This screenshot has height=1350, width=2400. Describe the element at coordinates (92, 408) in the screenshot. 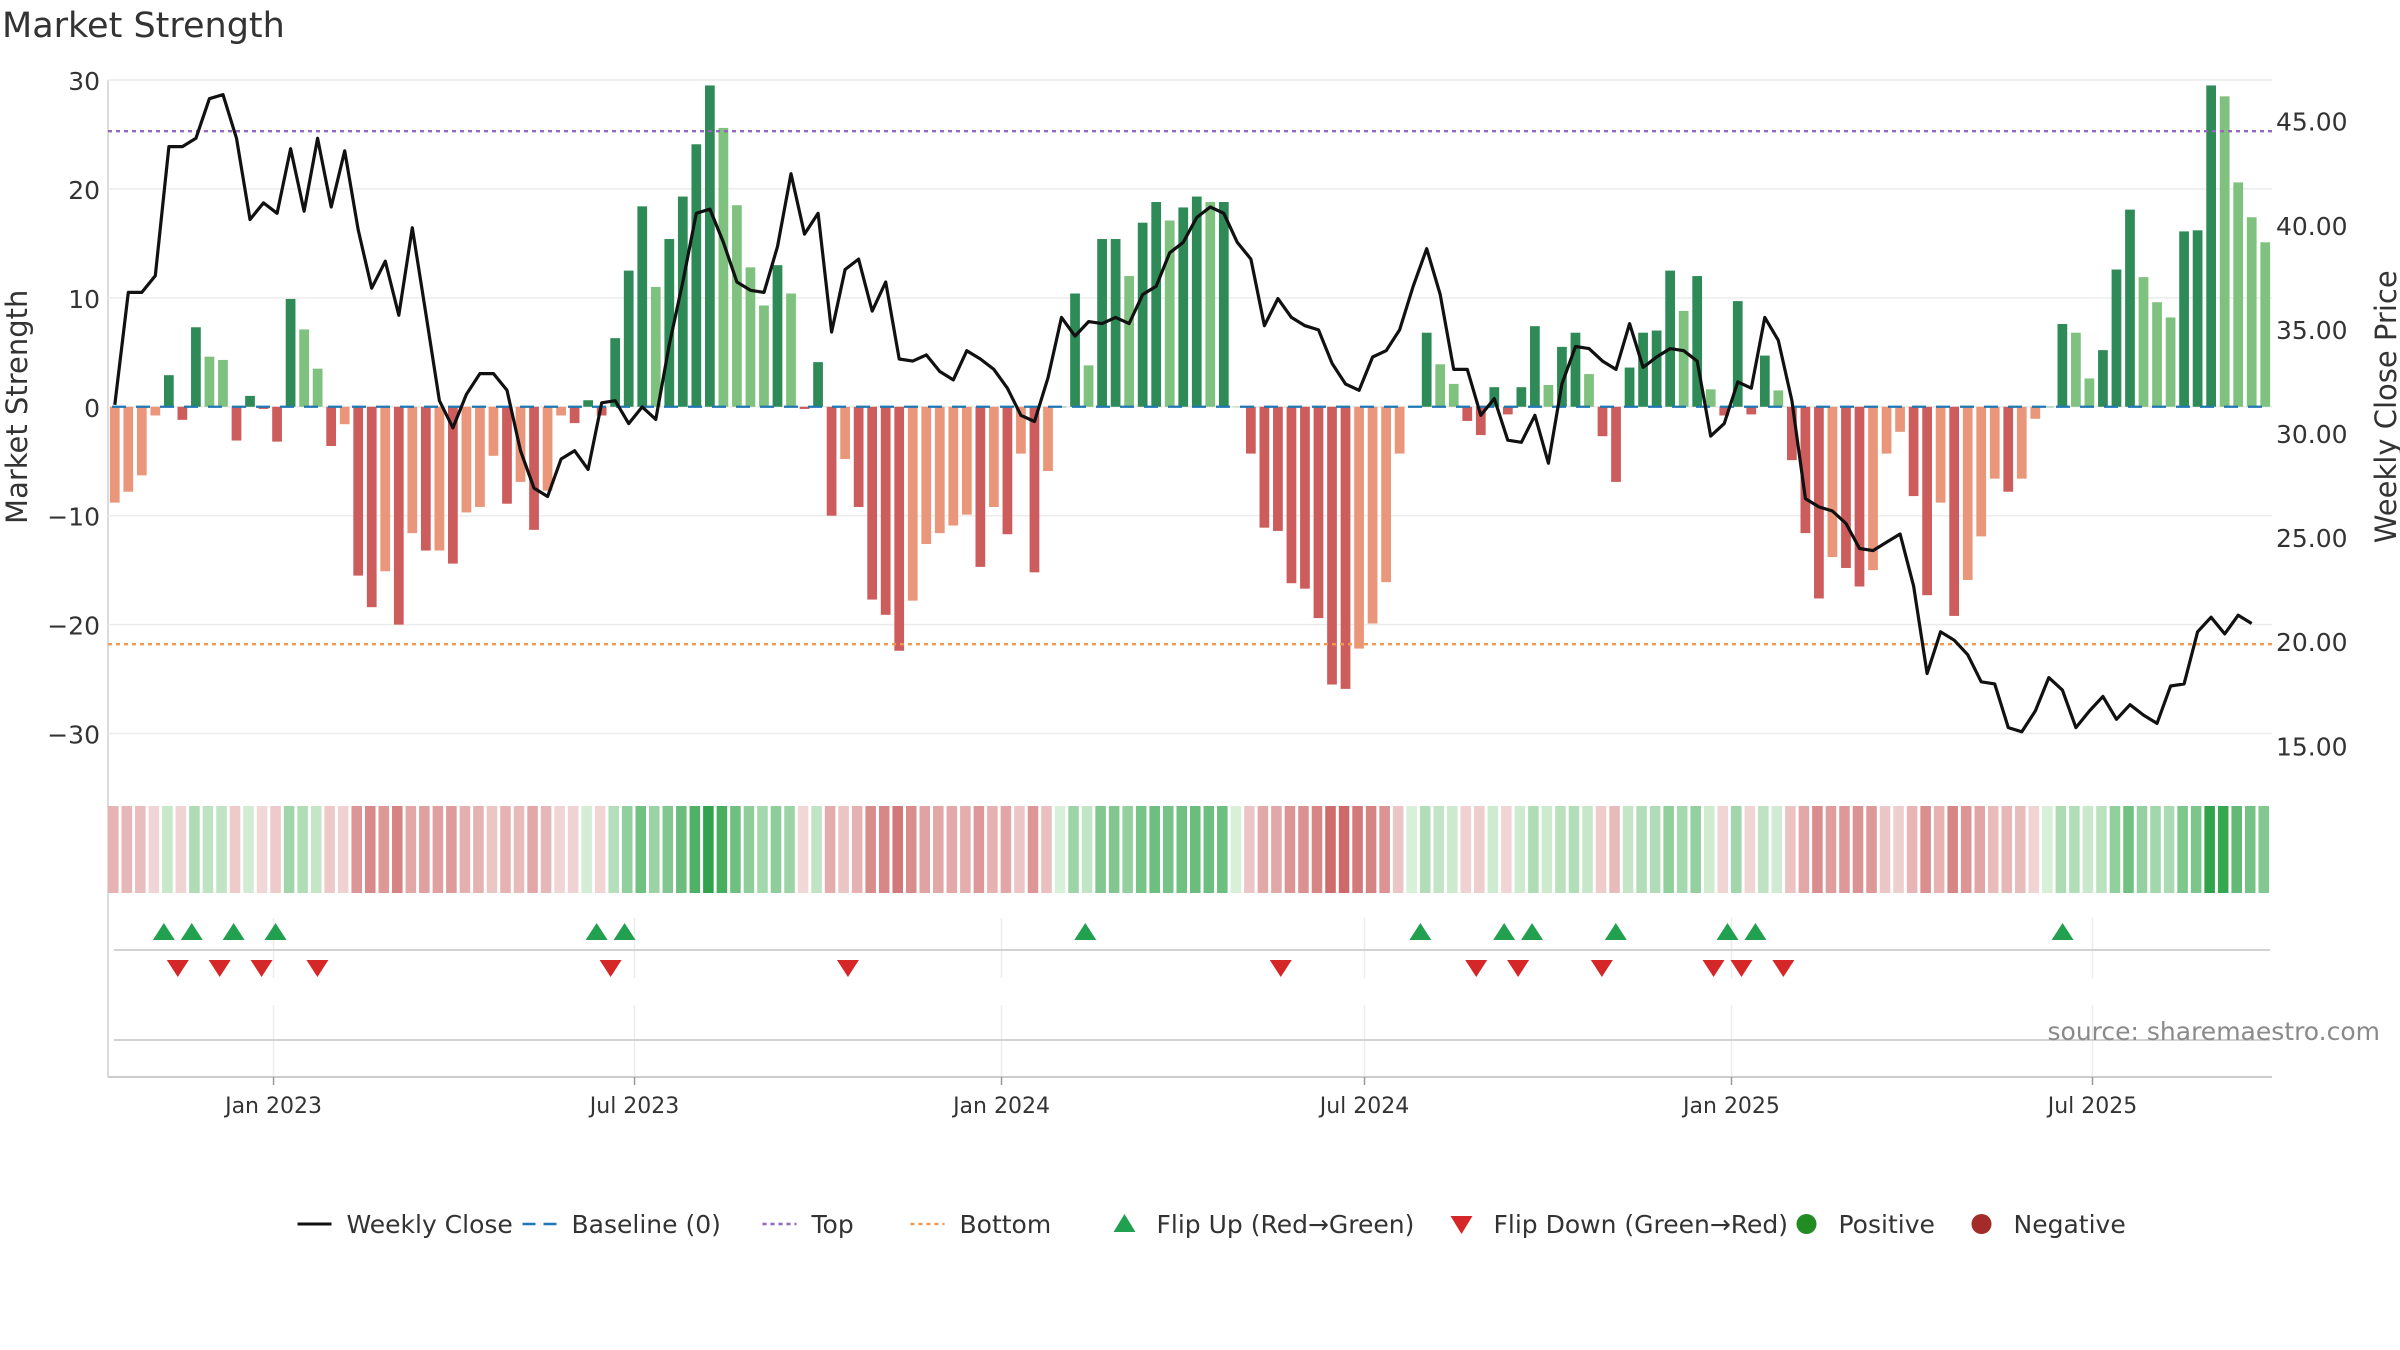

I see `left-tick-label: 0` at that location.